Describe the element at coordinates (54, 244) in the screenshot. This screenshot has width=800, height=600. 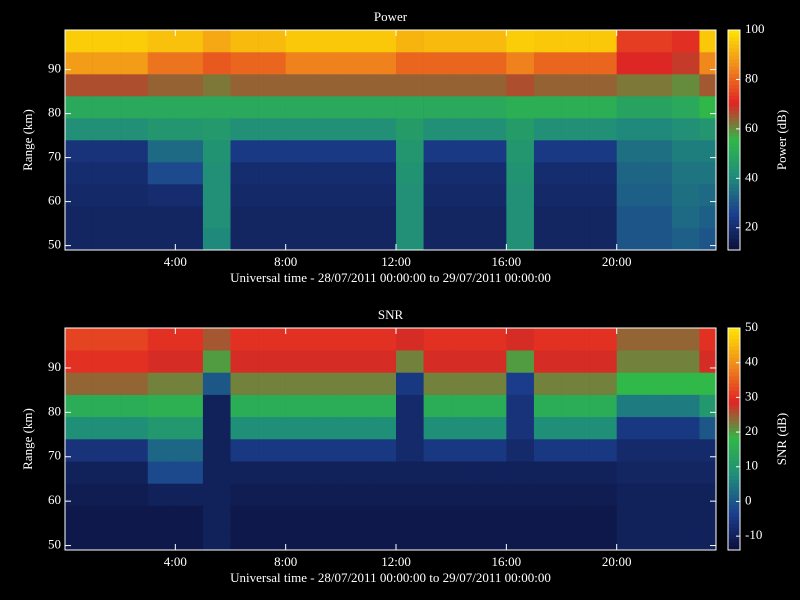
I see `y-tick-label: 50` at that location.